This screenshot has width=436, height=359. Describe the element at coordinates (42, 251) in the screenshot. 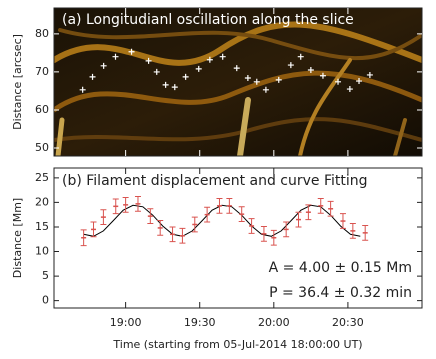

I see `y-tick-label: 10` at that location.